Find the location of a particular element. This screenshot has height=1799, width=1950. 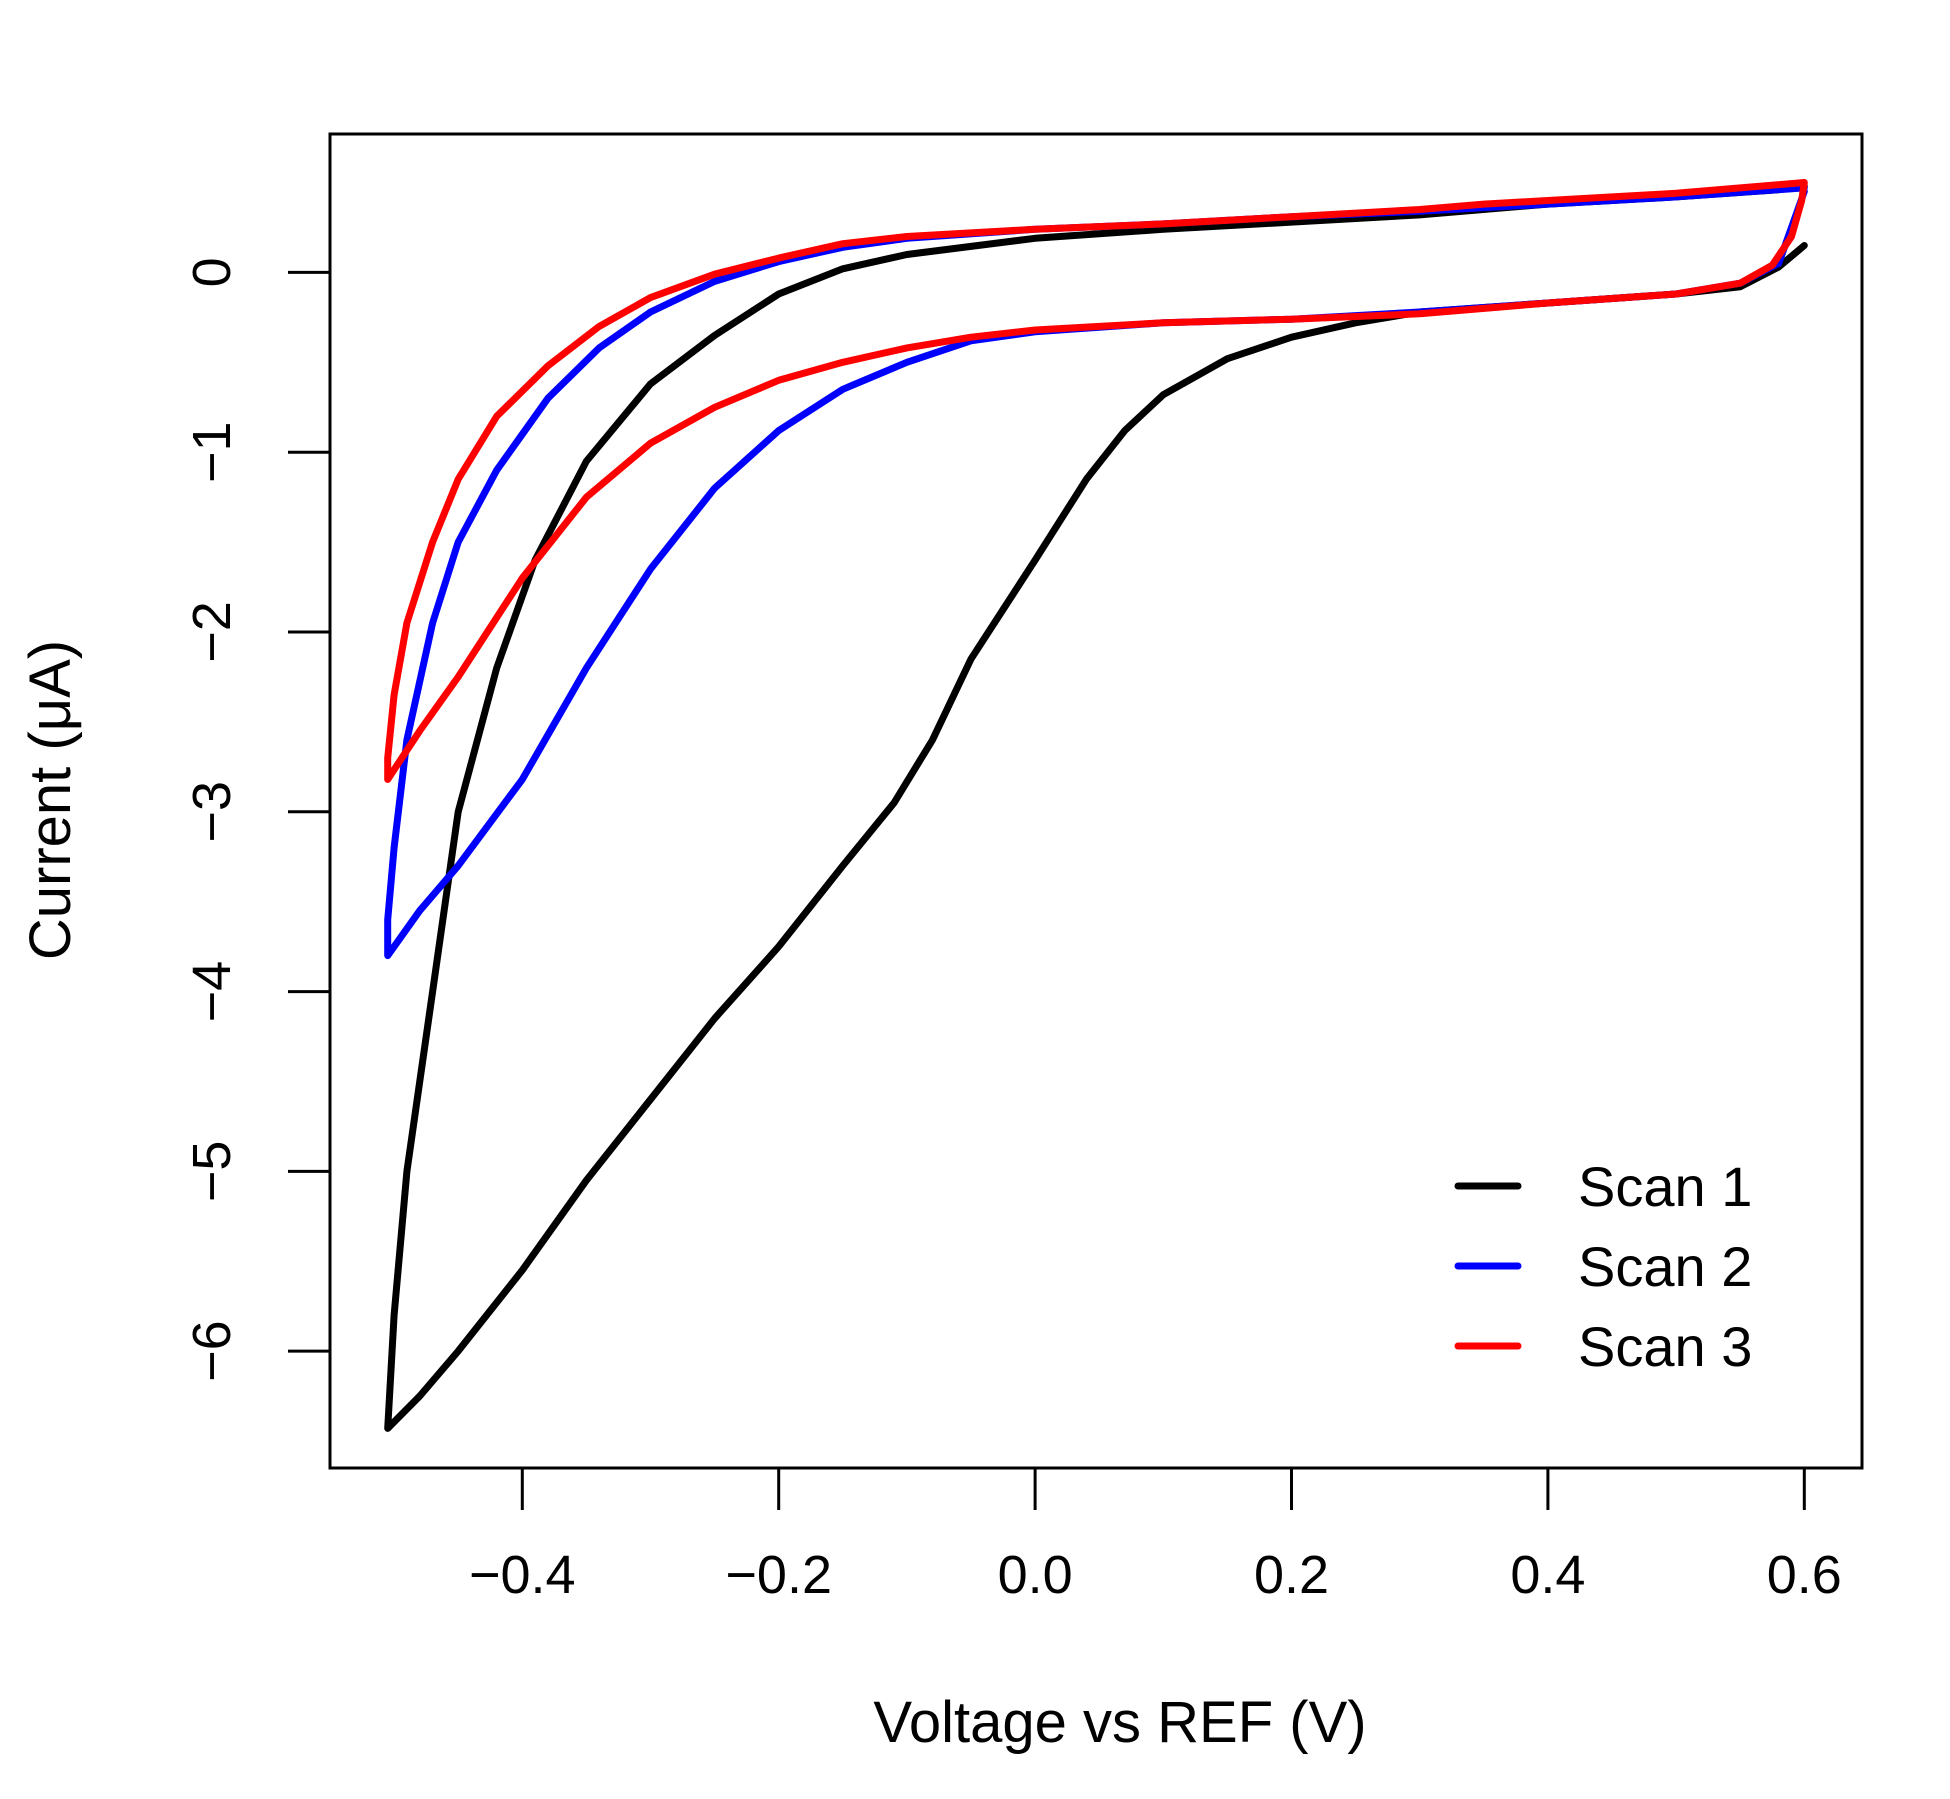

y-axis: 0 −1 −2 −3 −4 −5 −6 is located at coordinates (256, 819).